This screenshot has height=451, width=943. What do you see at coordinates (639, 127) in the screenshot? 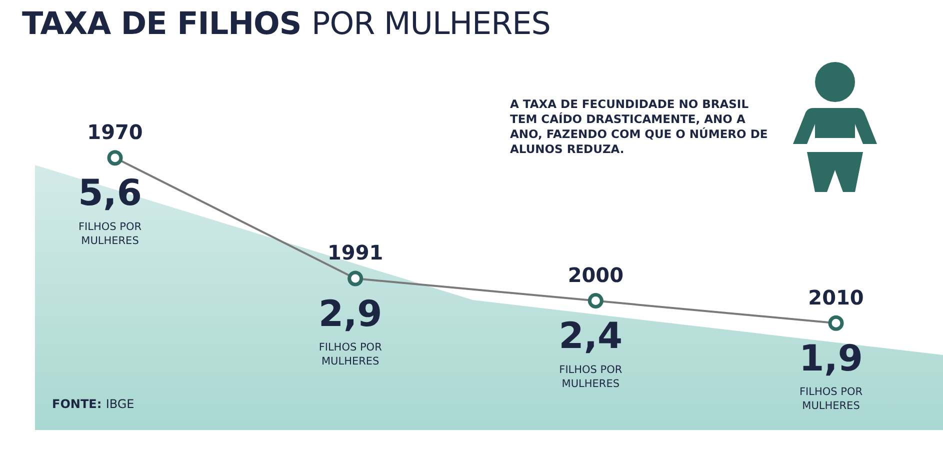
I see `text: A TAXA DE FECUNDIDADE NO BRASIL TEM CAÍDO DRASTICAMENTE, ANO A ANO, FAZENDO COM QUE O NÚMERO DE ALUNOS REDUZA.` at bounding box center [639, 127].